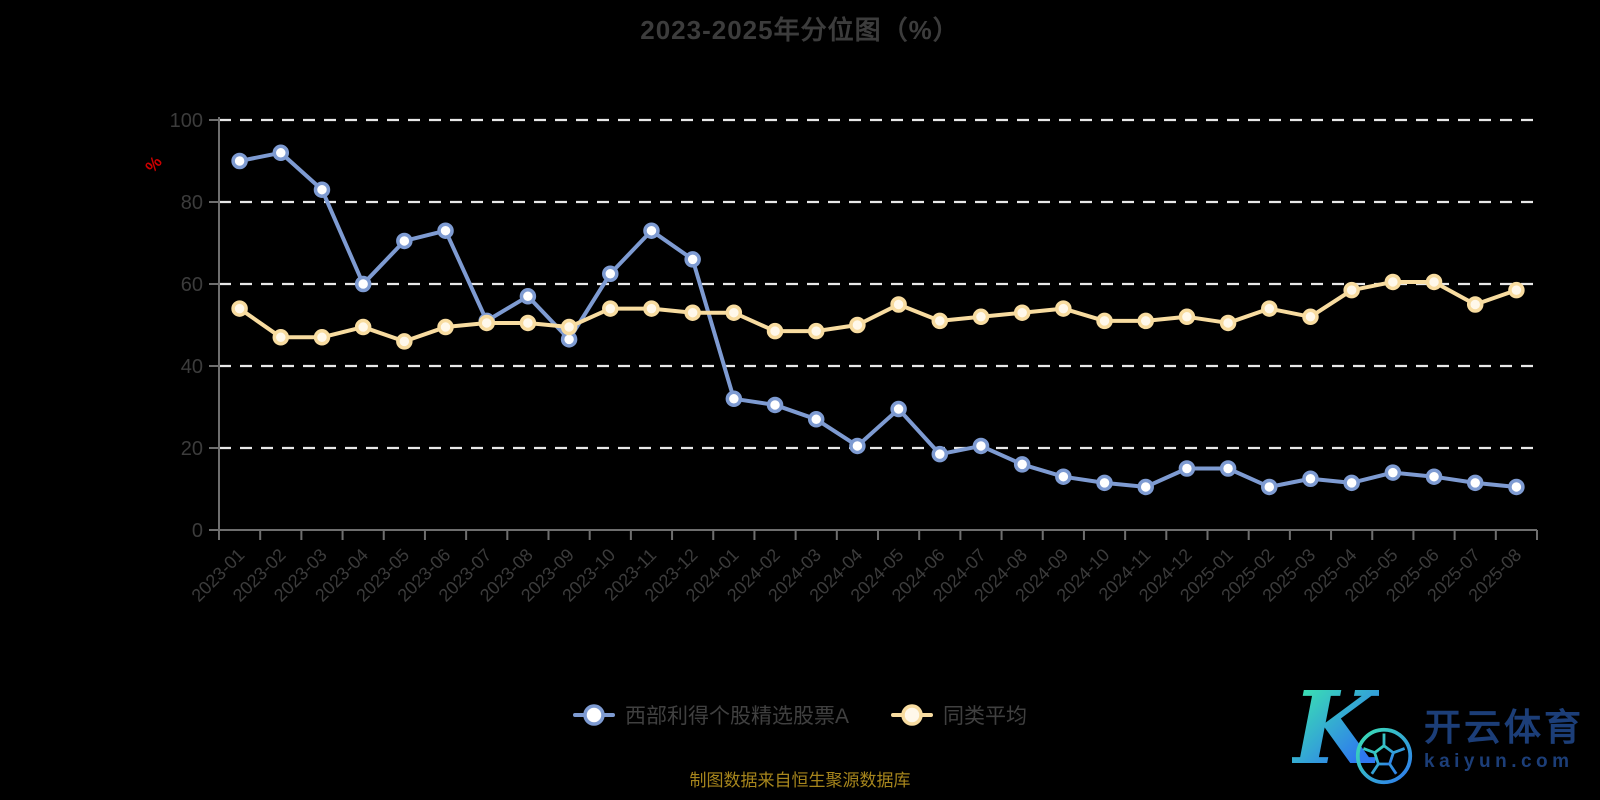  Describe the element at coordinates (197, 531) in the screenshot. I see `svg-text: 0` at that location.